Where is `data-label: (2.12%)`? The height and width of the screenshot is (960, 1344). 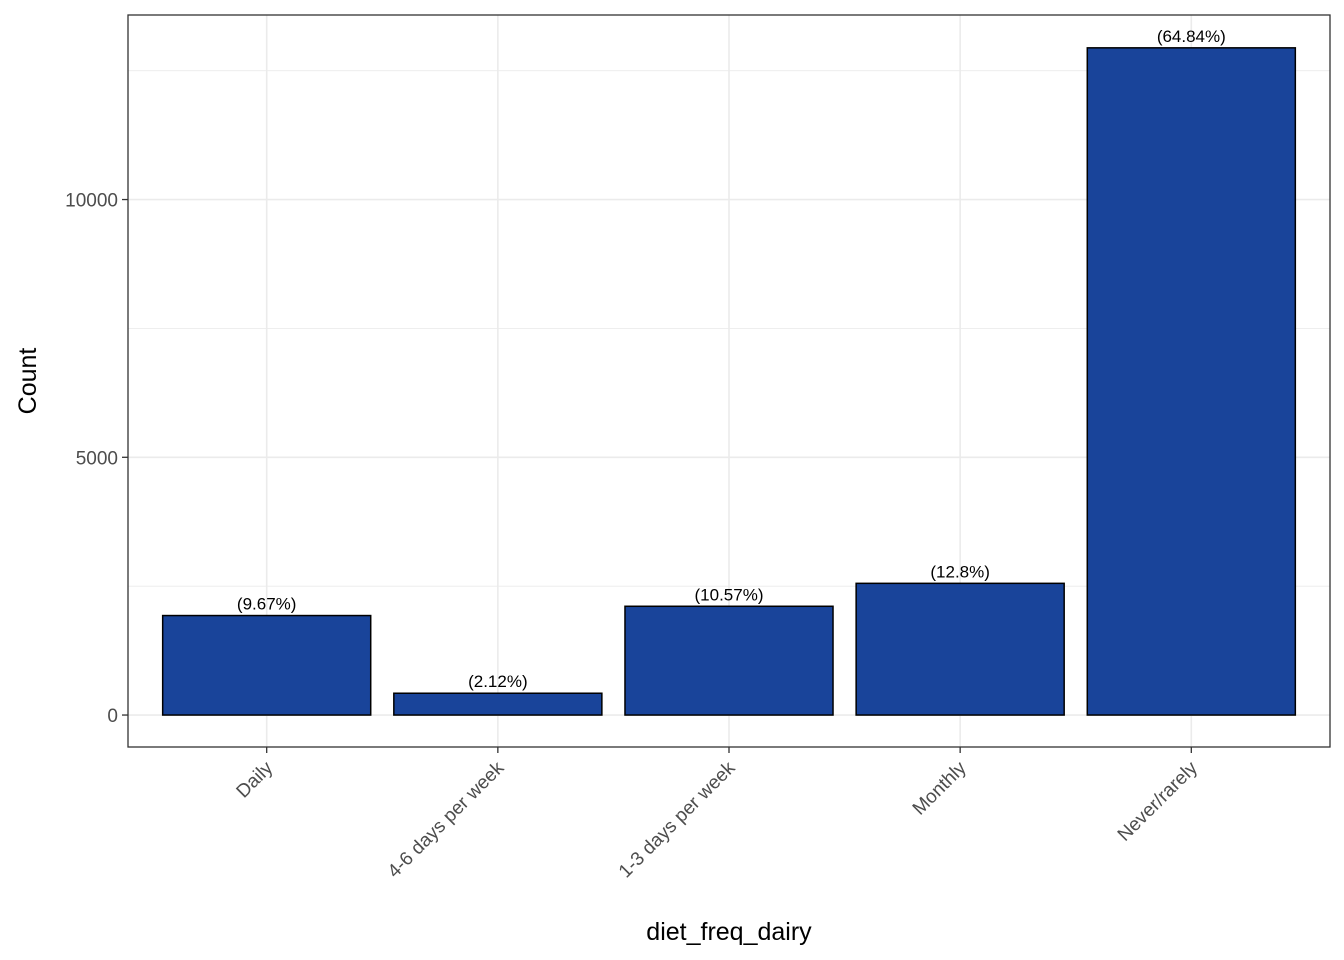
data-label: (2.12%) is located at coordinates (498, 681).